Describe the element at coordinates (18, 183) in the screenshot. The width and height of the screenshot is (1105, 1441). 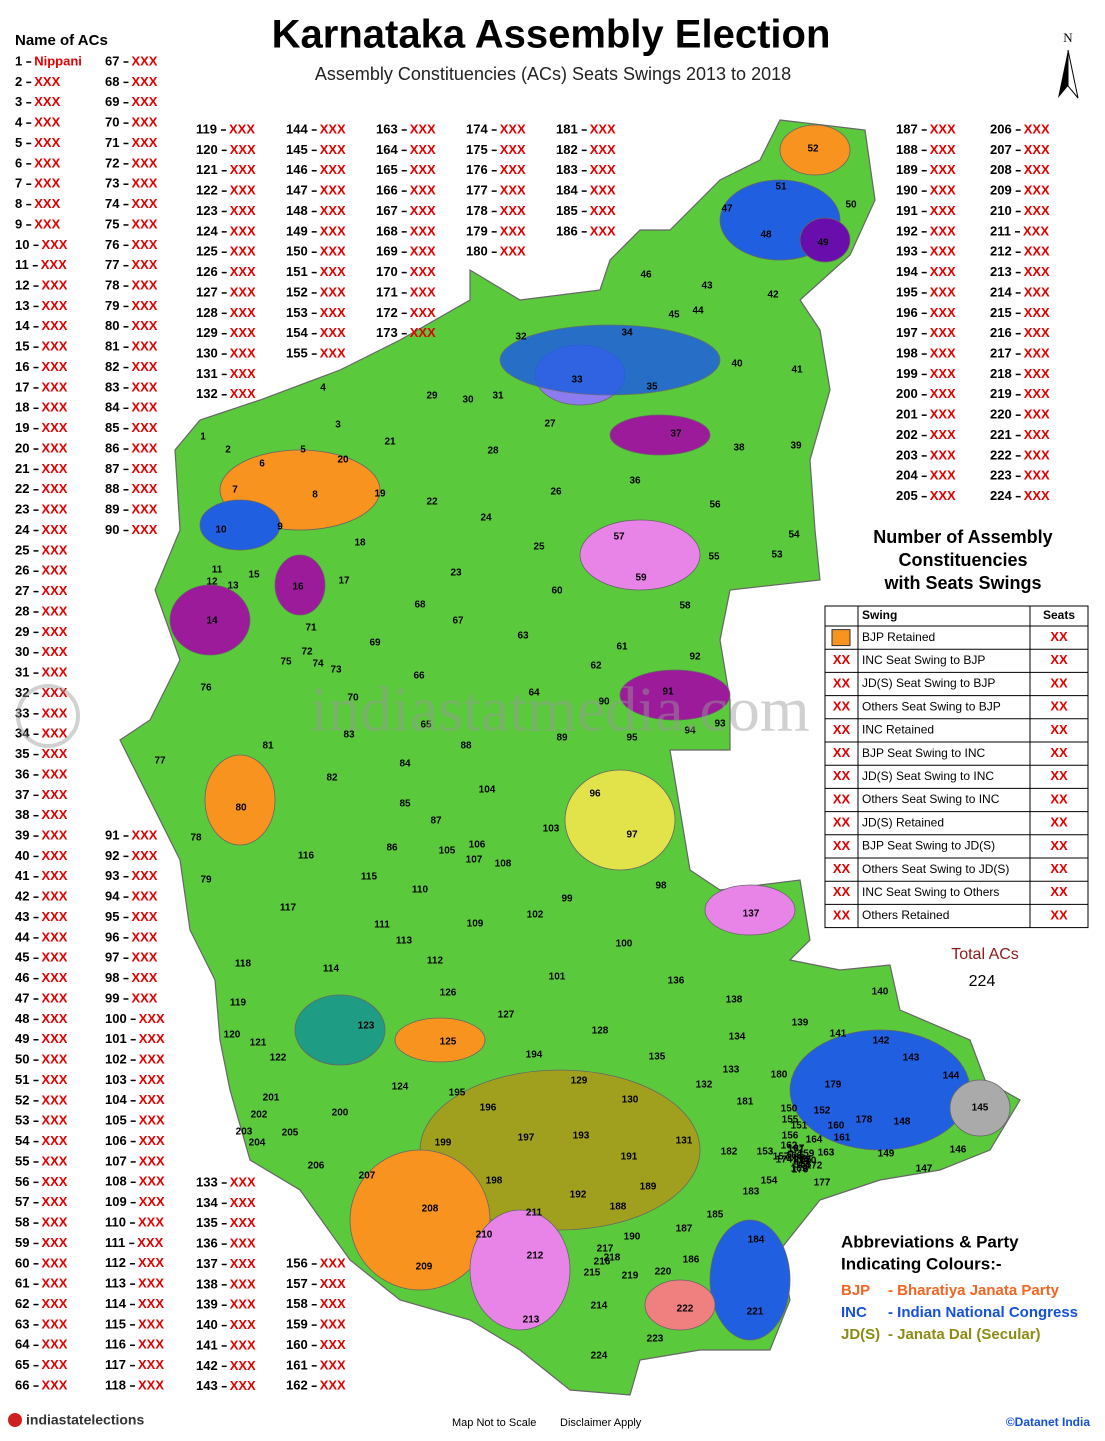
I see `list-number: 7` at that location.